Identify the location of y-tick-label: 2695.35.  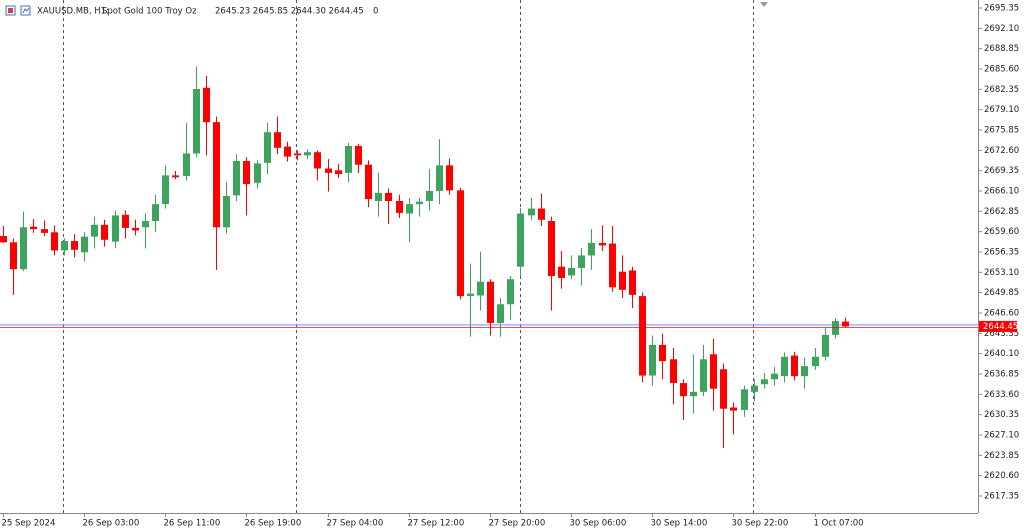
(1001, 9).